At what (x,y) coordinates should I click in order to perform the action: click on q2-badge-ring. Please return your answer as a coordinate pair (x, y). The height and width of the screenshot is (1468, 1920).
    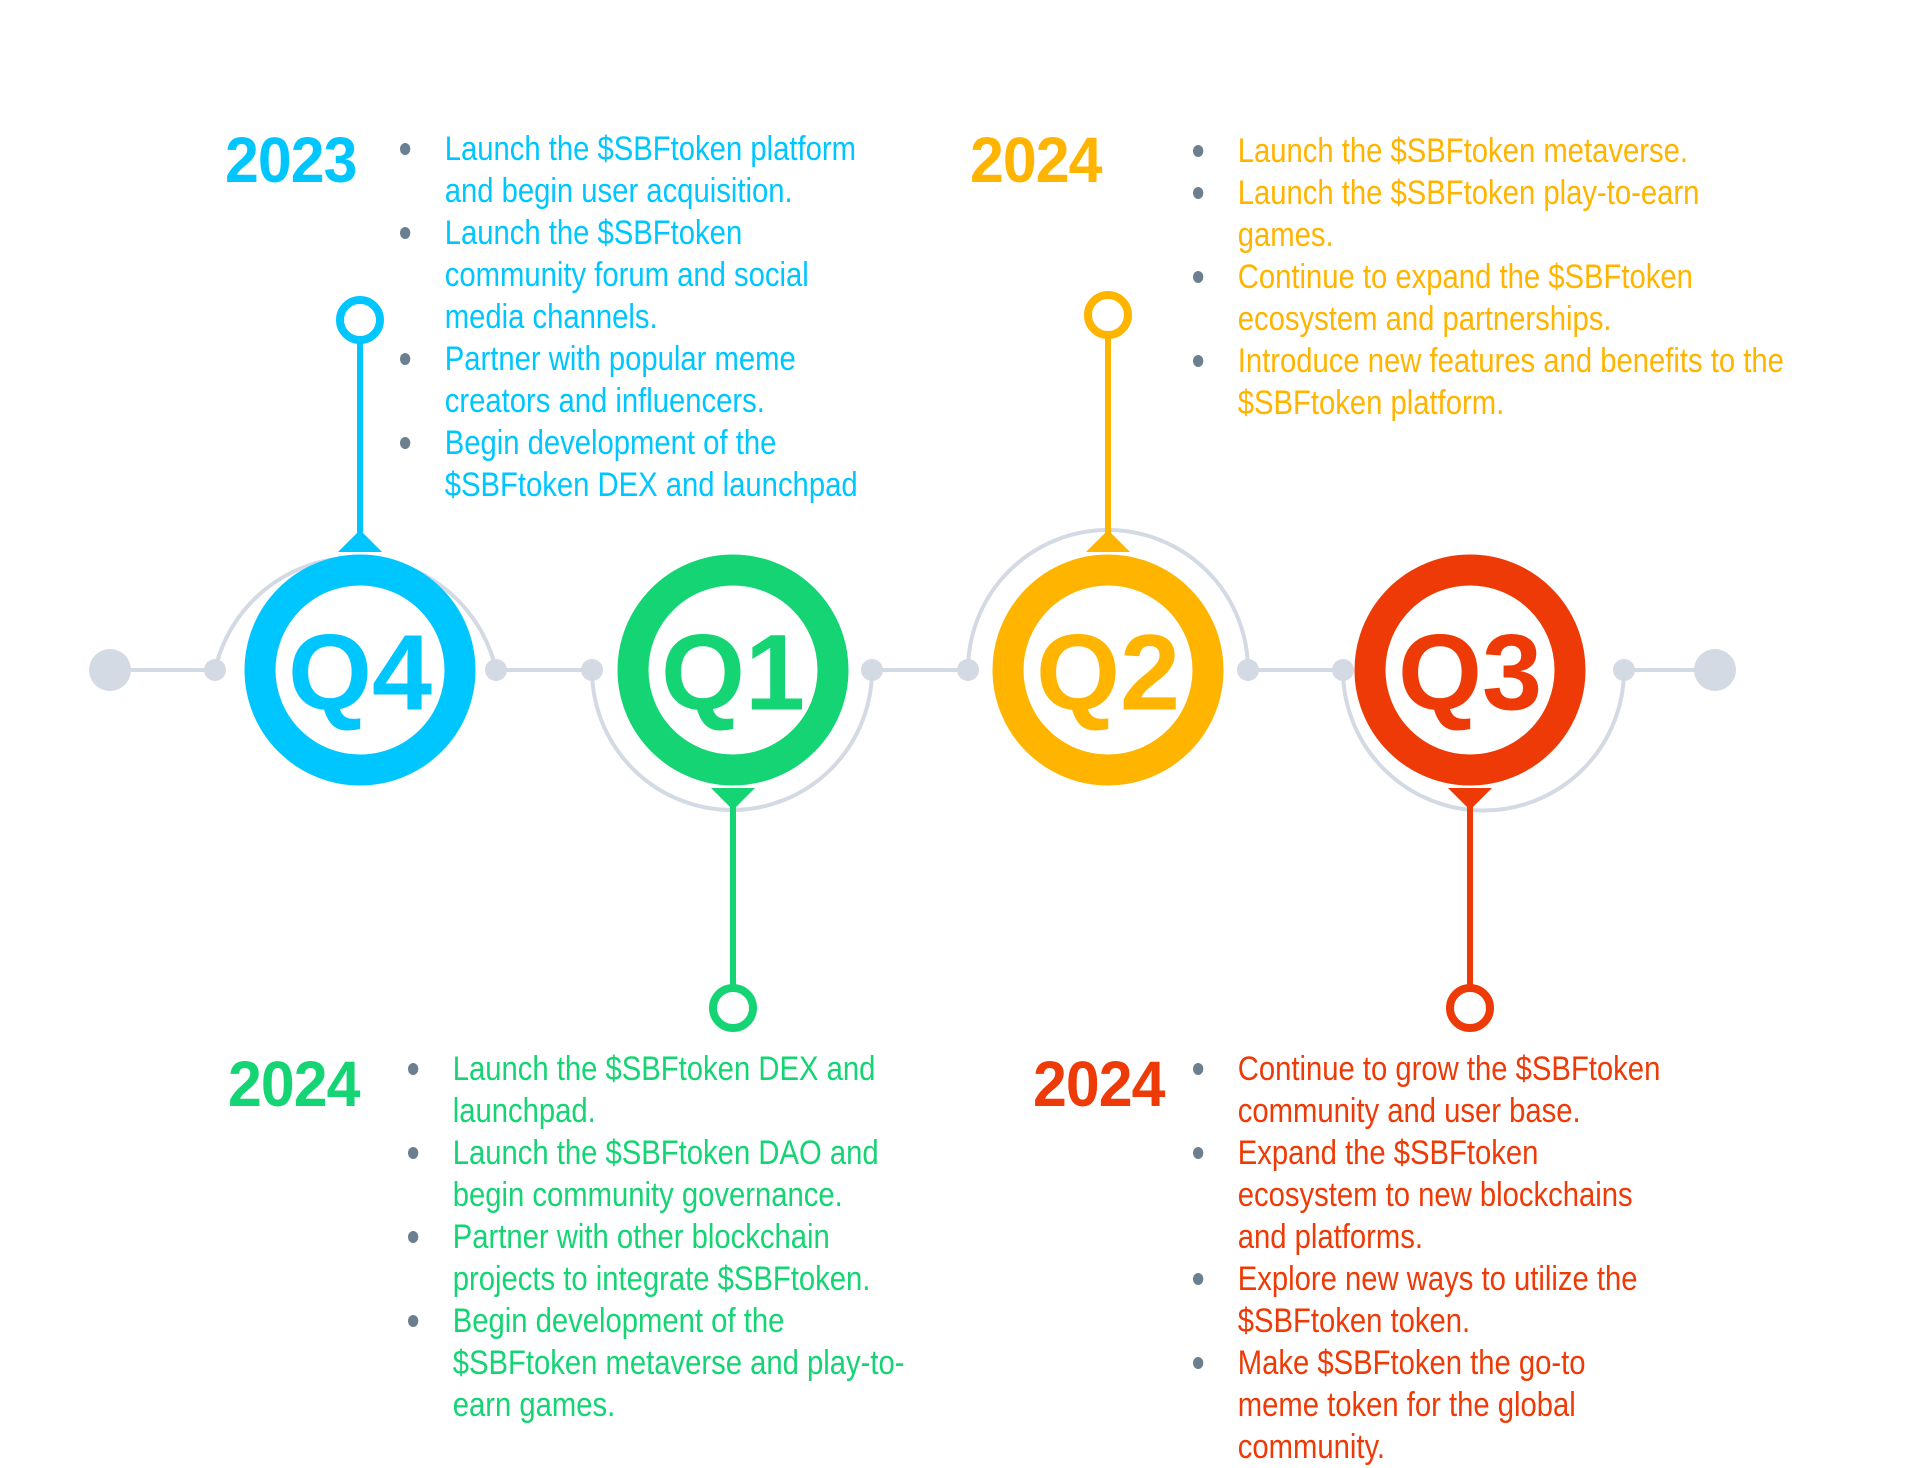
    Looking at the image, I should click on (1108, 670).